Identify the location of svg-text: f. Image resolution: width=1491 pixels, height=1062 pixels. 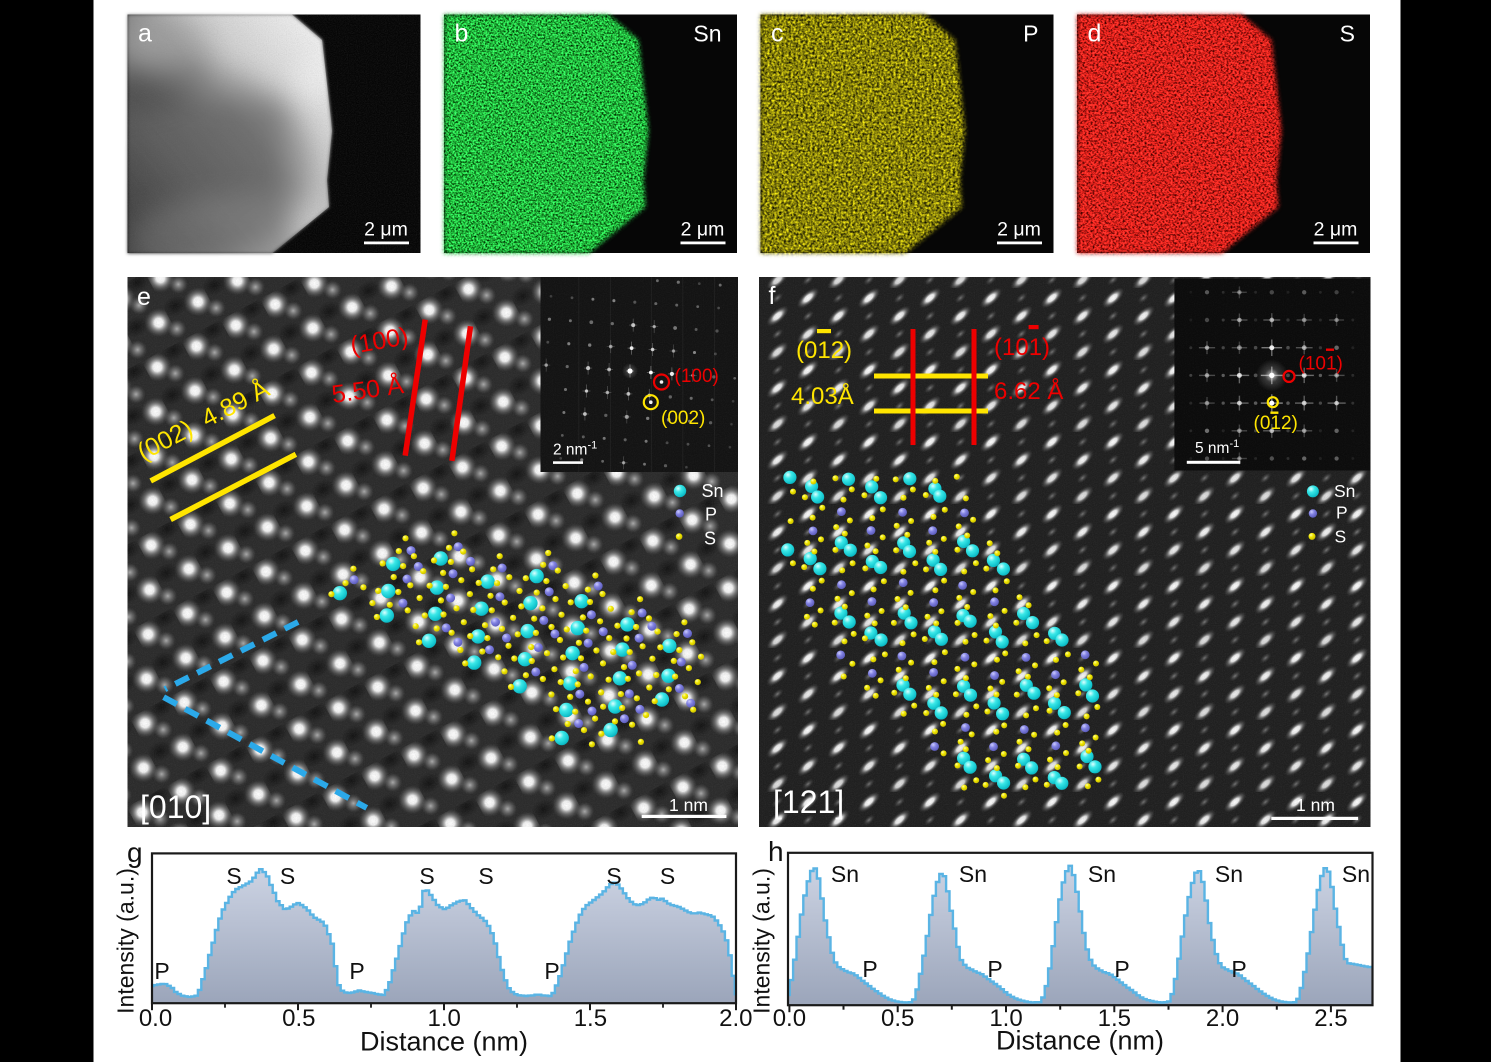
(772, 296).